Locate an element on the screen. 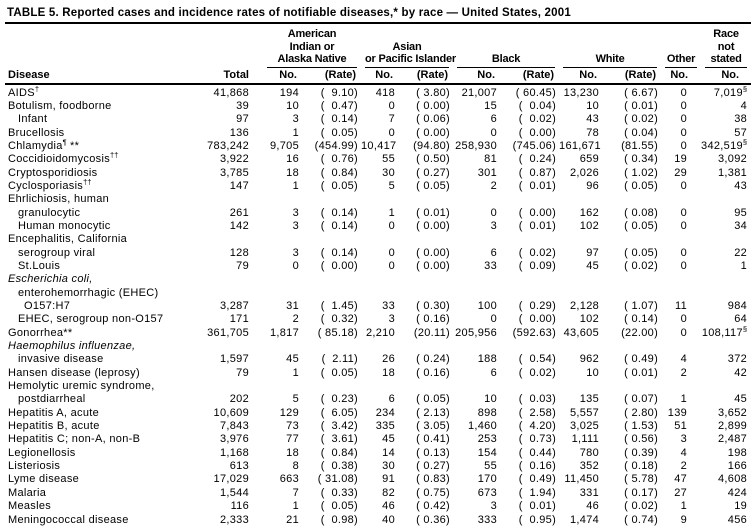 The height and width of the screenshot is (529, 756). cell-api_no: 45 is located at coordinates (389, 439).